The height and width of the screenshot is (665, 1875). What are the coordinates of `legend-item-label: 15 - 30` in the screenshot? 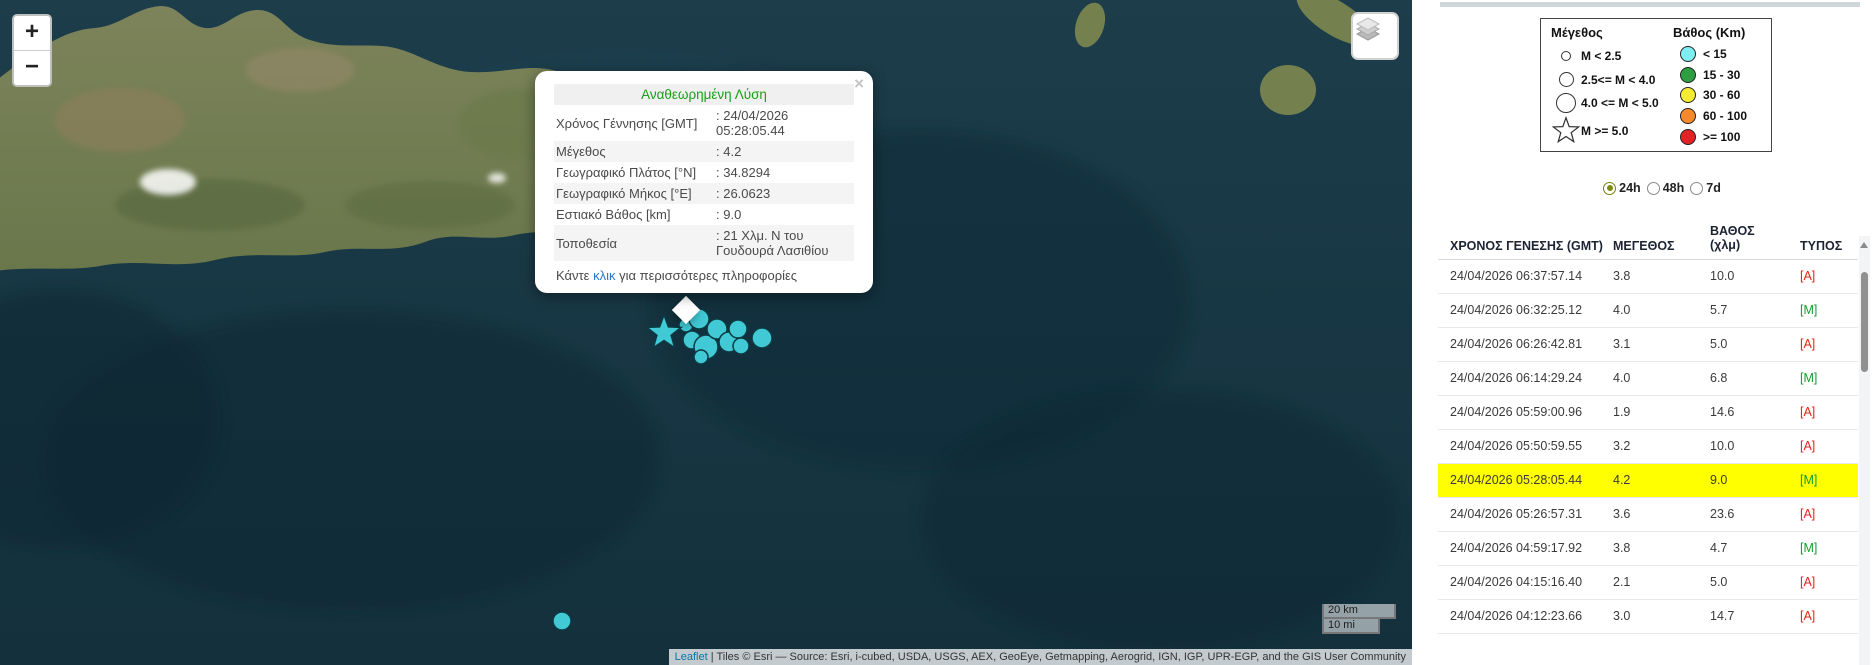 It's located at (1722, 74).